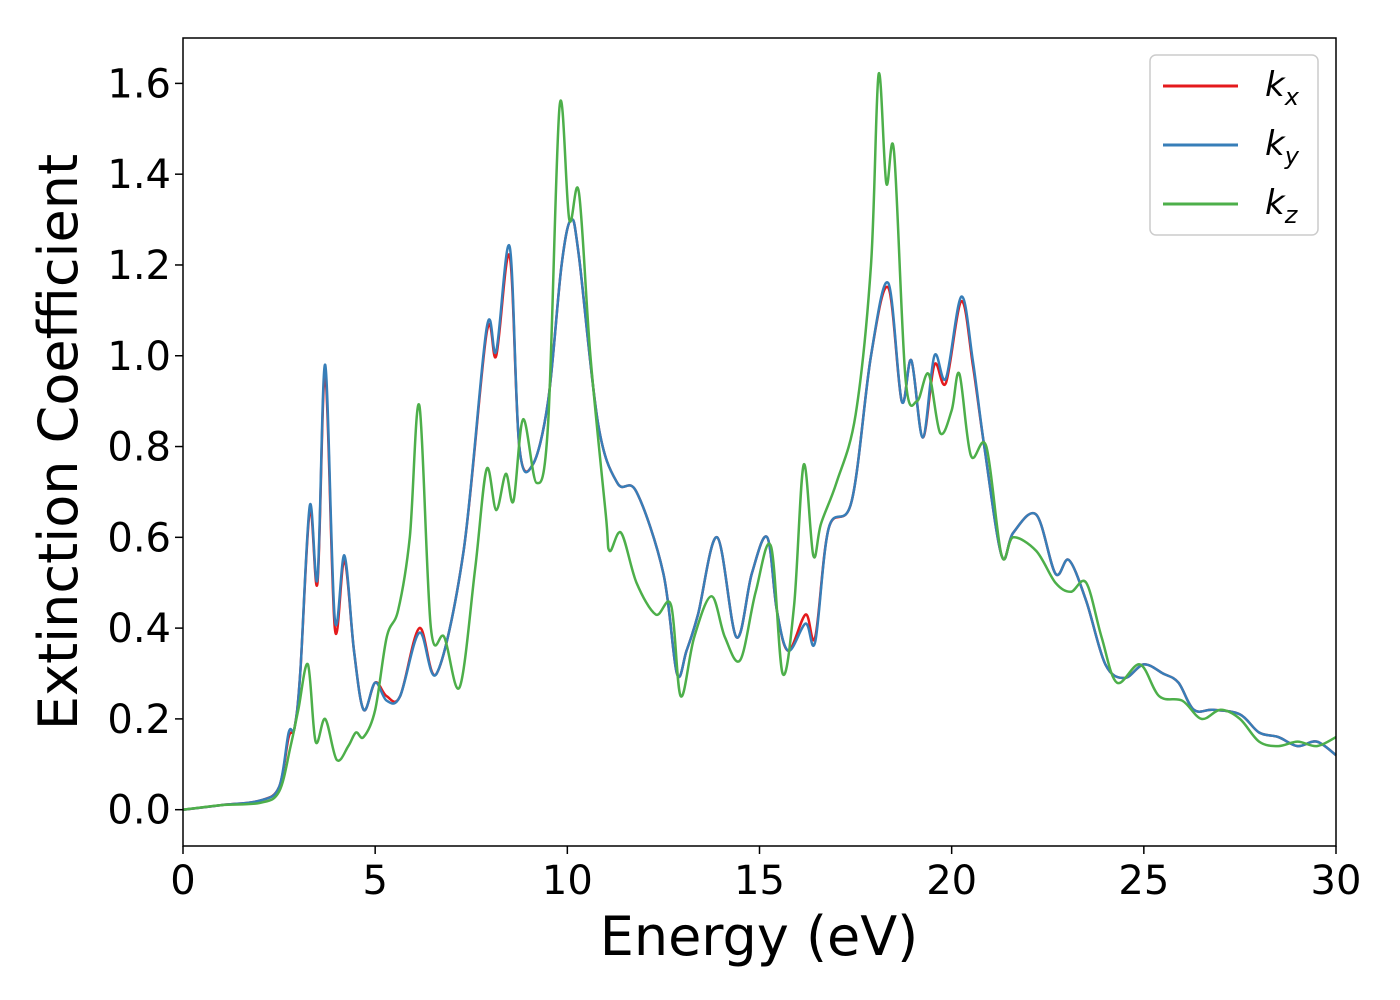 The height and width of the screenshot is (1000, 1400). Describe the element at coordinates (1282, 88) in the screenshot. I see `legend-label-kx: kx` at that location.